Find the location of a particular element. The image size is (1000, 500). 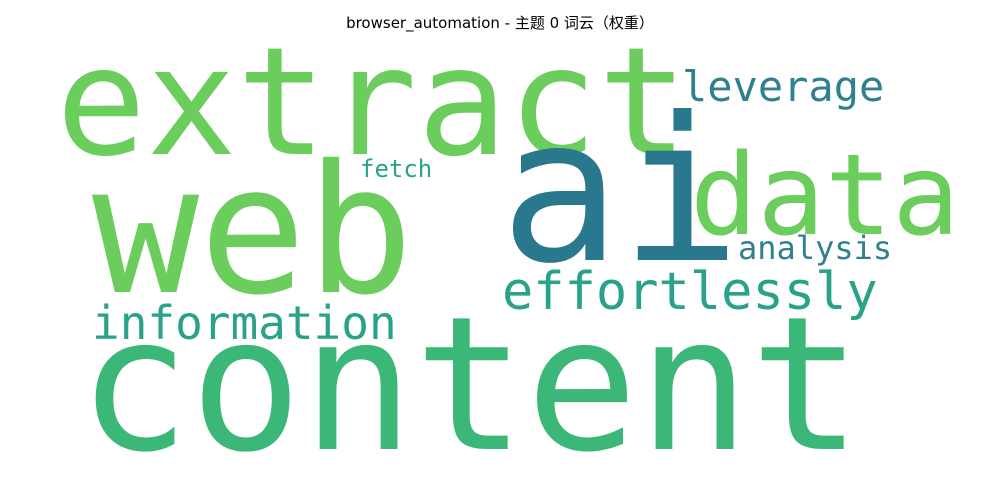

word-web: web is located at coordinates (253, 230).